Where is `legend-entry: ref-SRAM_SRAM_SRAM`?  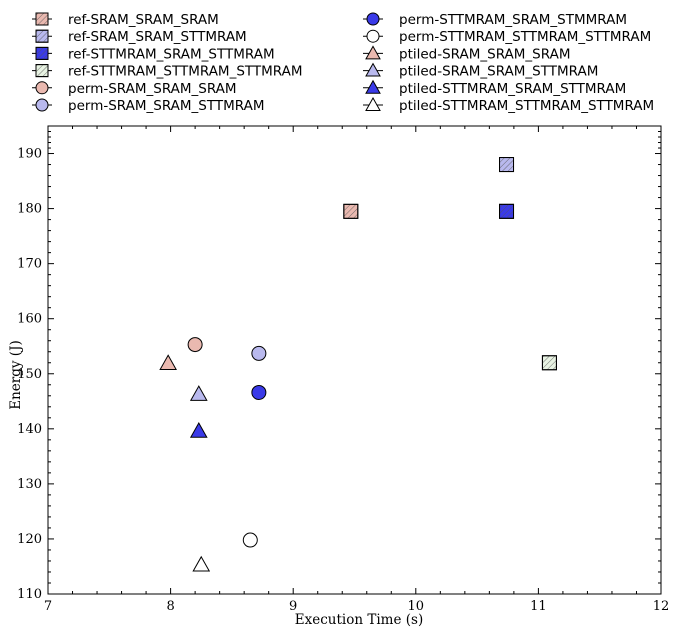 legend-entry: ref-SRAM_SRAM_SRAM is located at coordinates (125, 20).